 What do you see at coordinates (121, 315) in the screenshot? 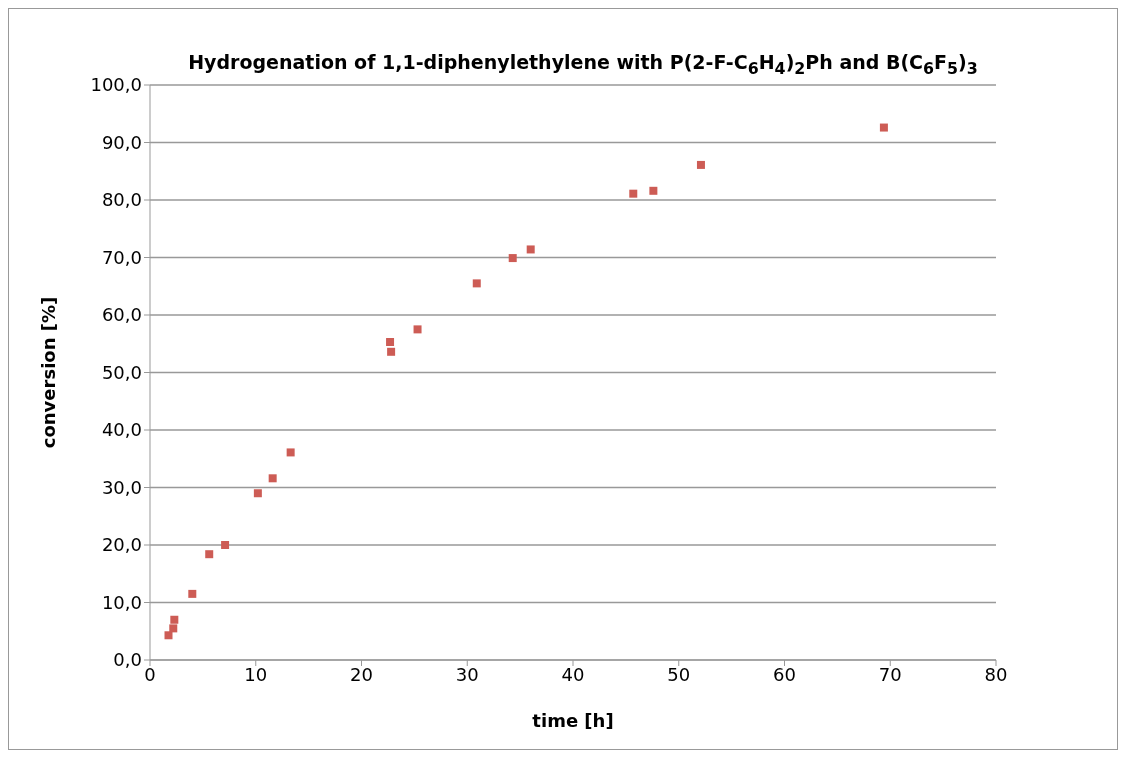
I see `y-tick-label: 60,0` at bounding box center [121, 315].